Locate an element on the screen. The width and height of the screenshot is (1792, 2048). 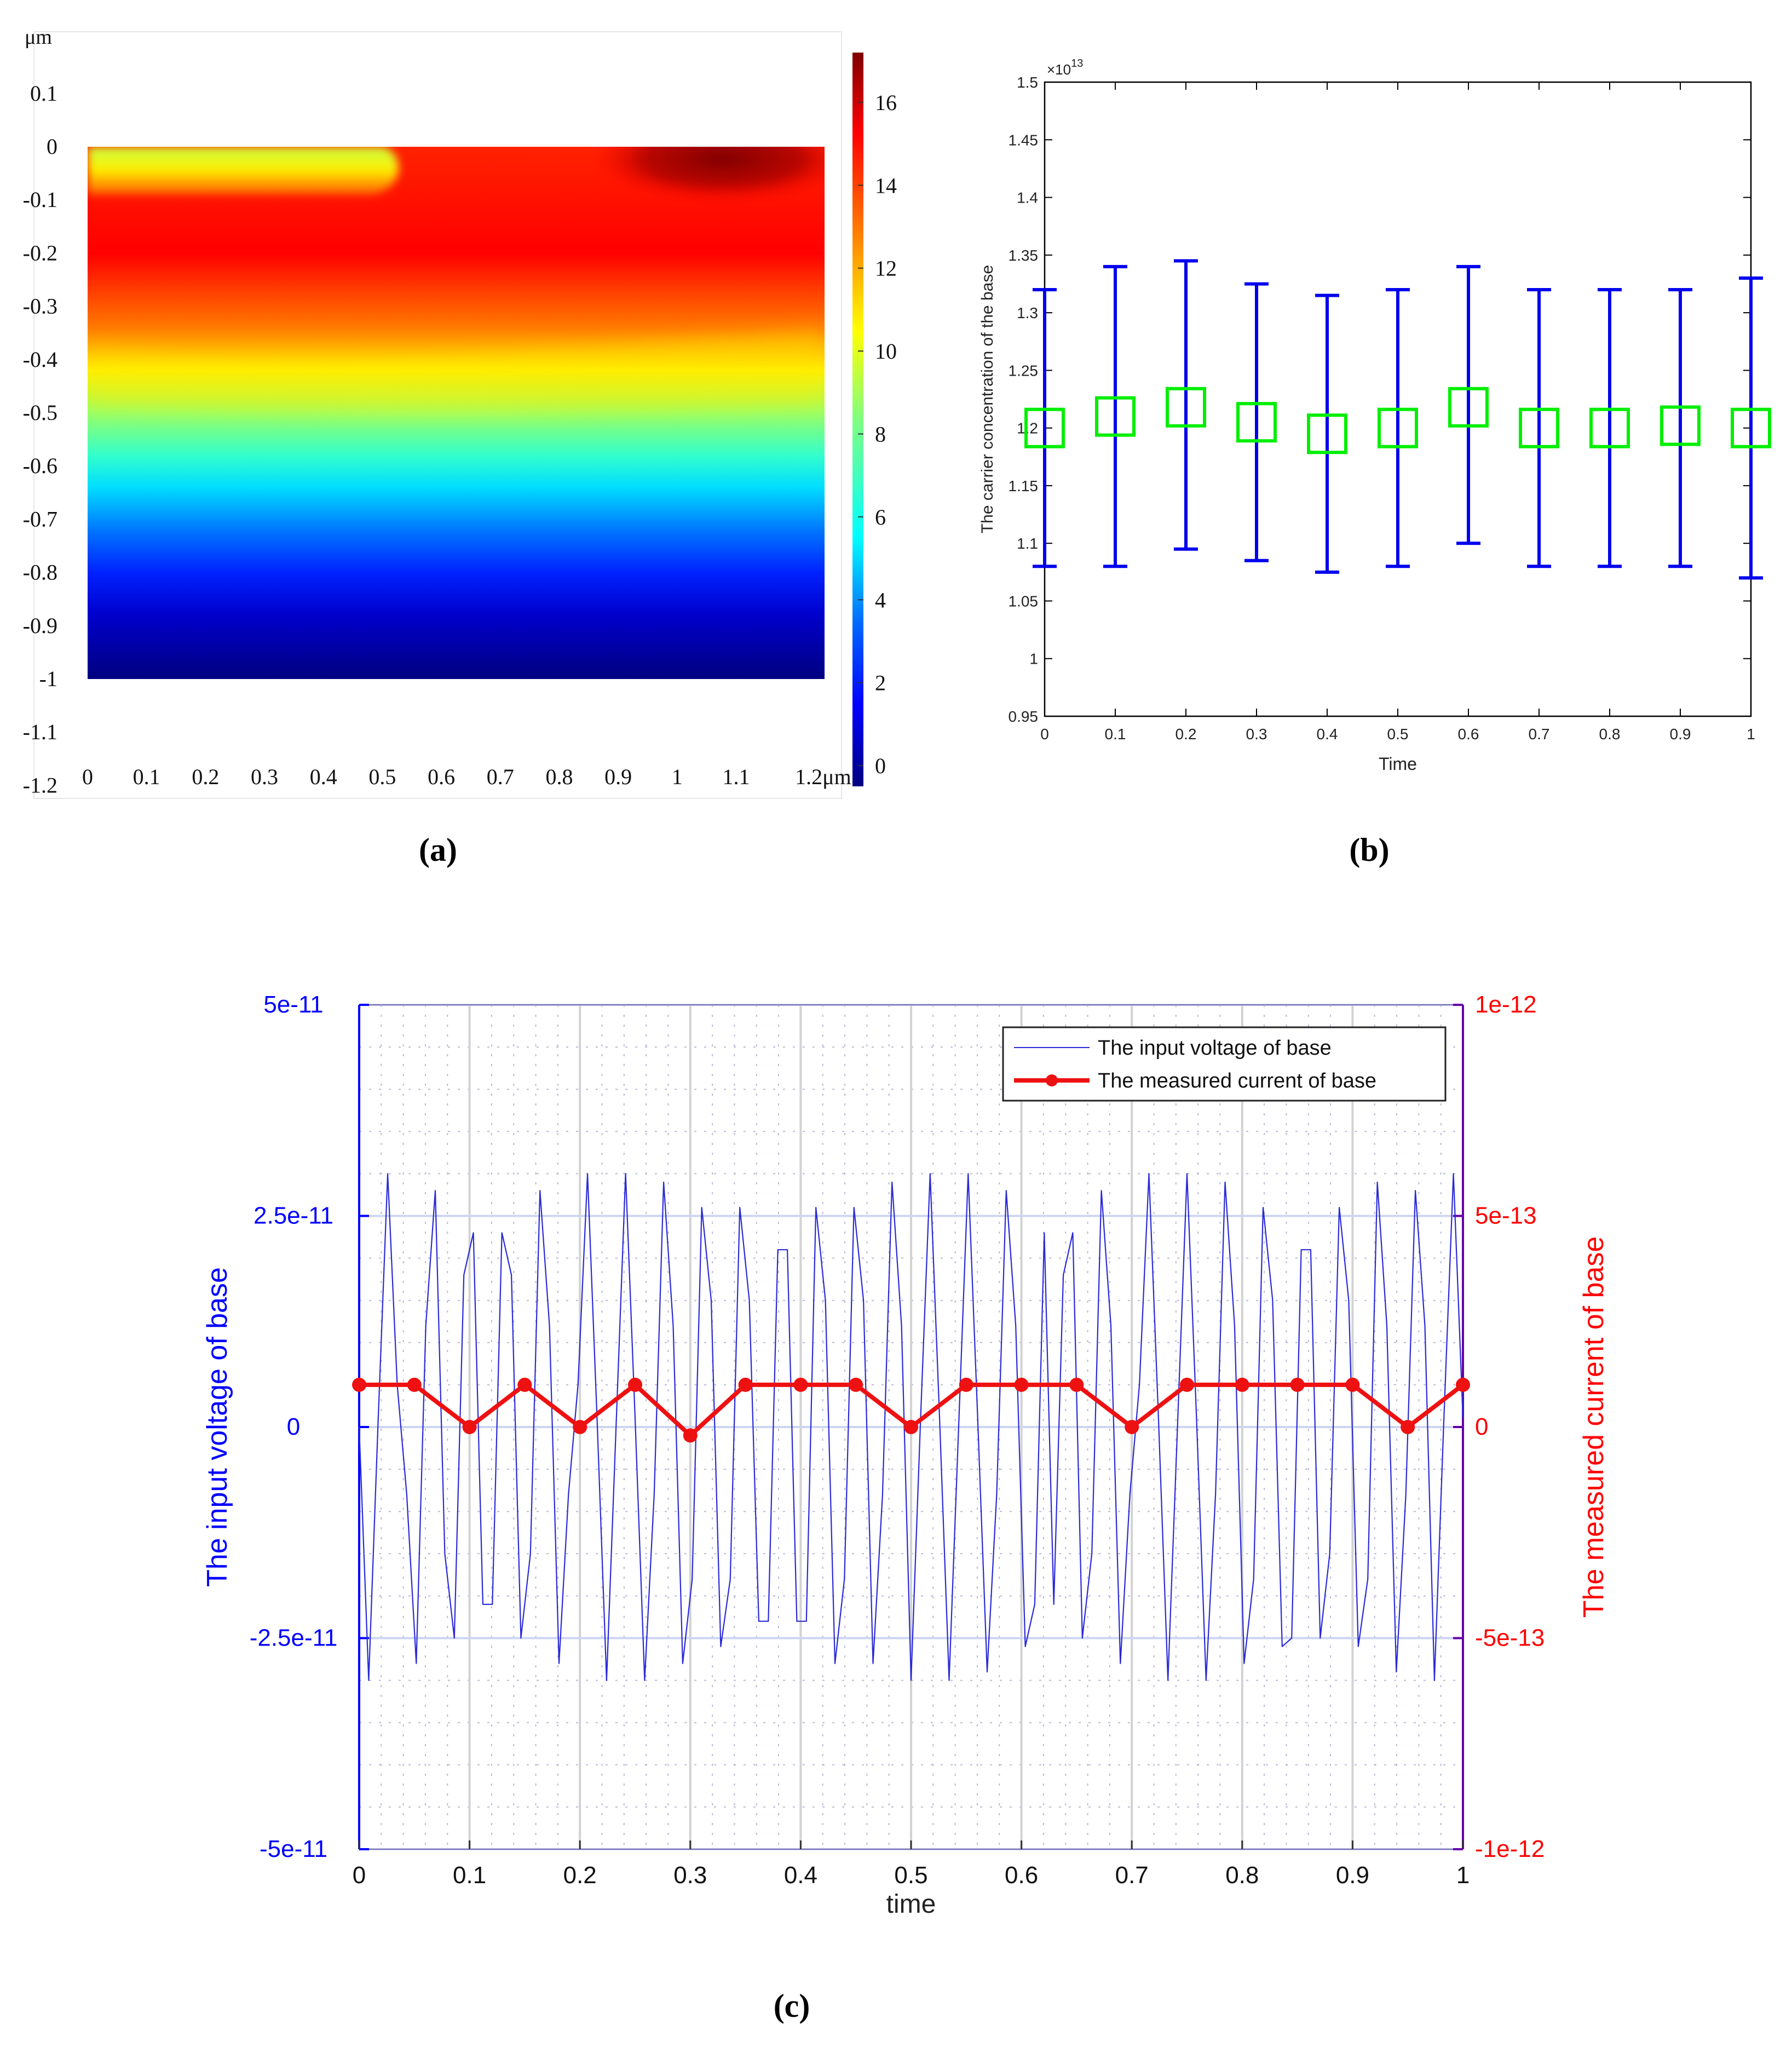
x-tick-label-b: 0.3 is located at coordinates (1256, 734).